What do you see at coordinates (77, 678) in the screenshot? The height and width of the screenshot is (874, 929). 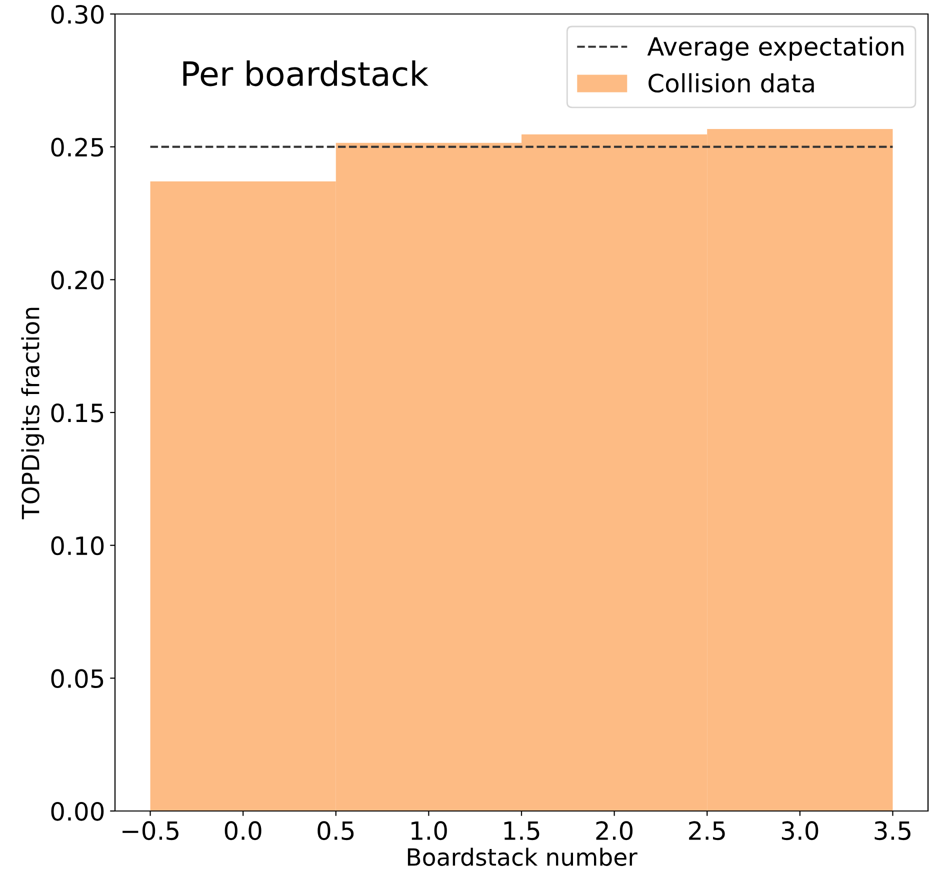 I see `y-tick-label: 0.05` at bounding box center [77, 678].